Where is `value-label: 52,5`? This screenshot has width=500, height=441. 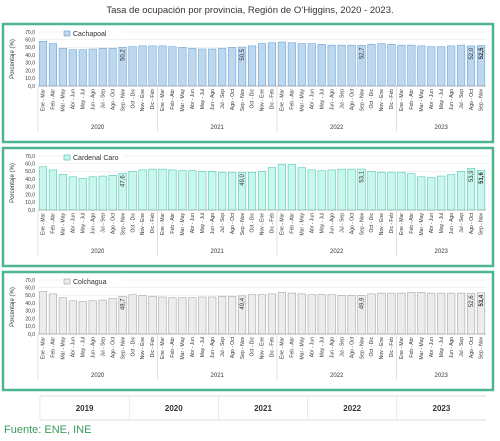 value-label: 52,5 is located at coordinates (482, 53).